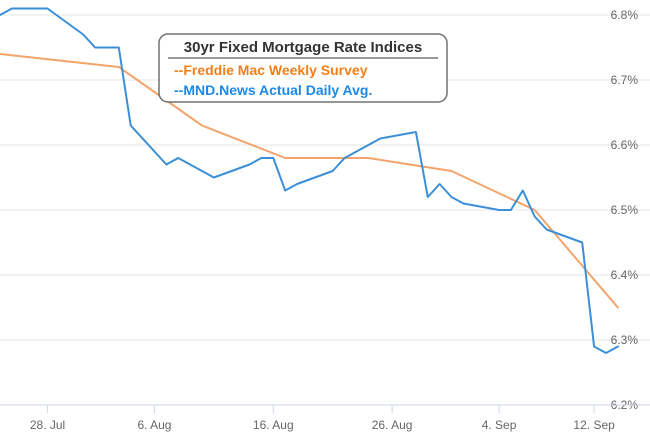 The width and height of the screenshot is (650, 448). I want to click on y-axis-ticks: 6.2%6.3%6.4%6.5%6.6%6.7%6.8%, so click(625, 210).